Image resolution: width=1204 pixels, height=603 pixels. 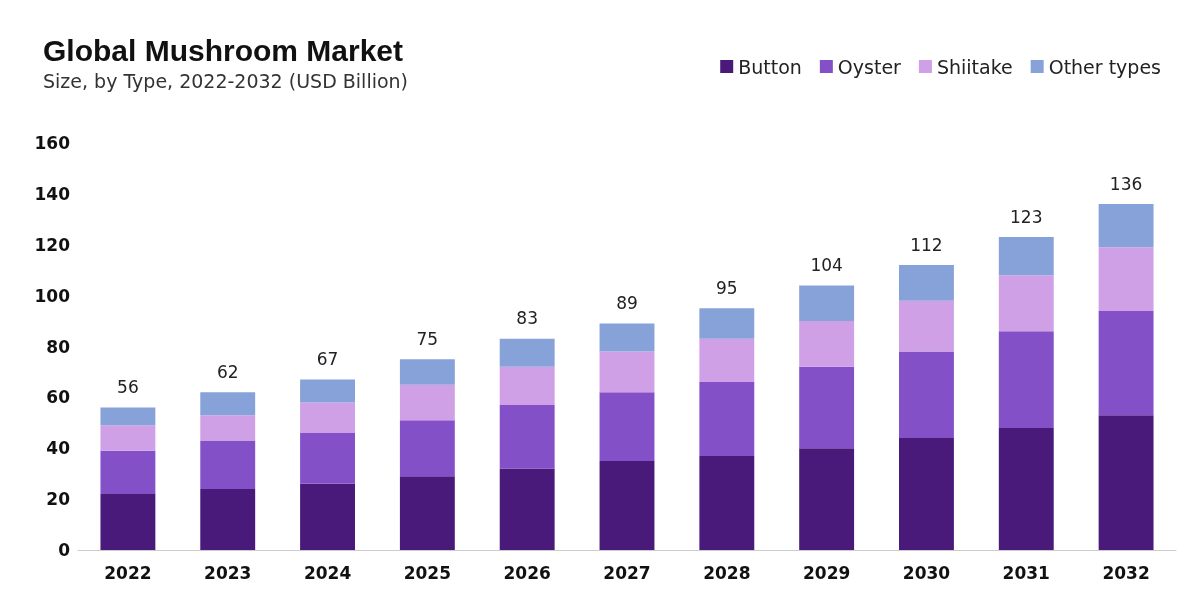 What do you see at coordinates (974, 66) in the screenshot?
I see `legend-label: Shiitake` at bounding box center [974, 66].